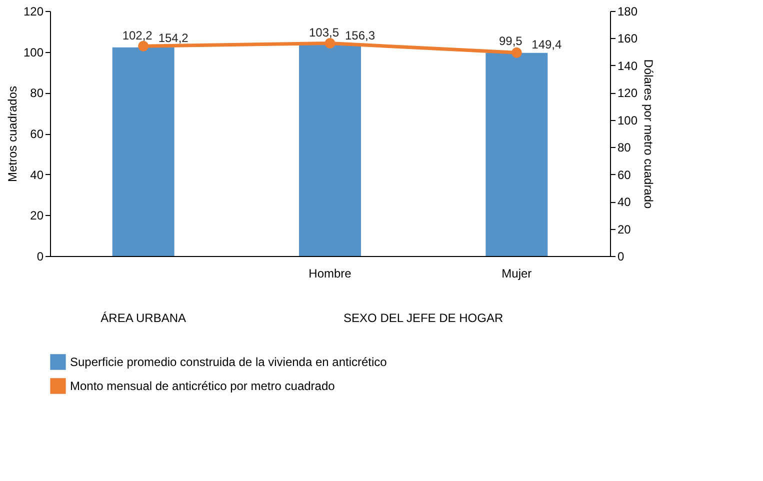 The width and height of the screenshot is (763, 481). I want to click on y2-tick-label: 160, so click(628, 39).